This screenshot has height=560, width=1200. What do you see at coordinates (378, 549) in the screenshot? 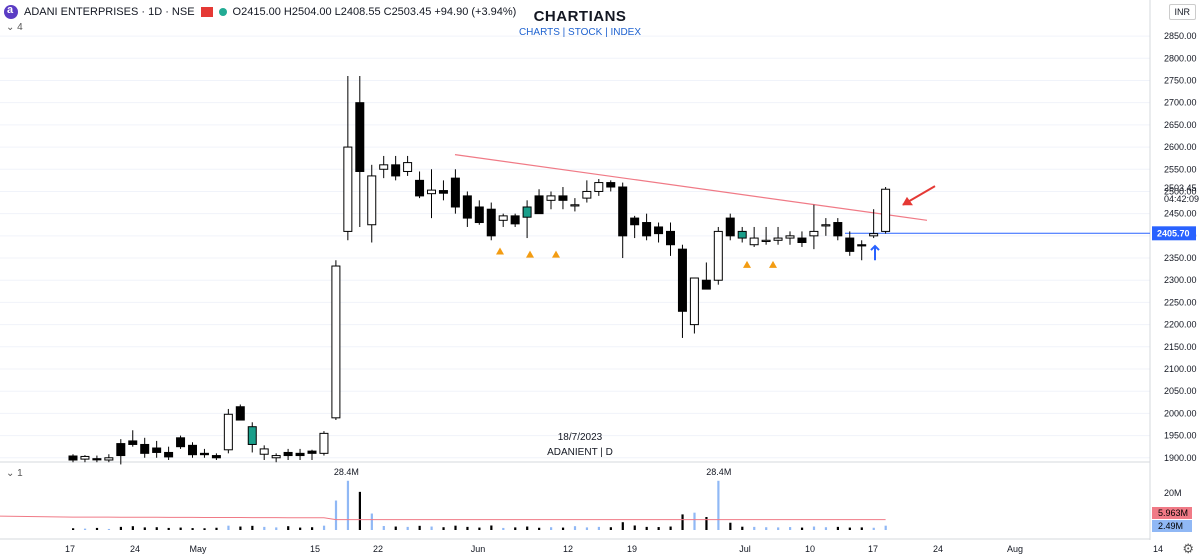
I see `time-tick-label: 22` at bounding box center [378, 549].